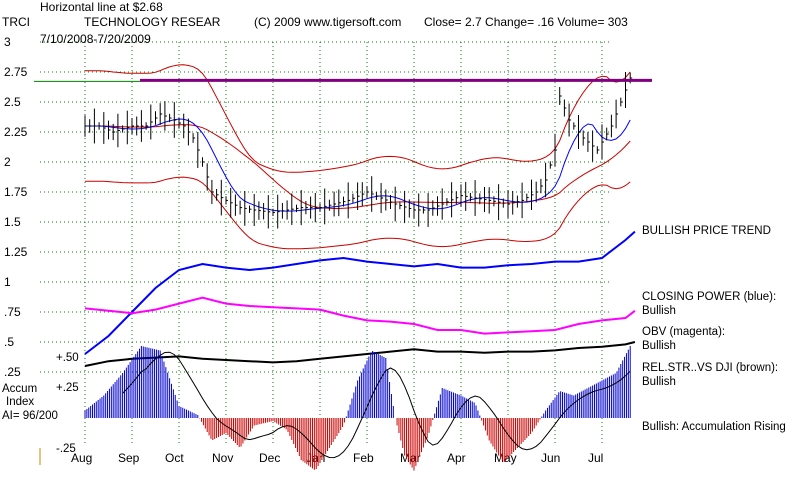 The width and height of the screenshot is (800, 477). Describe the element at coordinates (16, 132) in the screenshot. I see `y-tick-label: 2.25` at that location.